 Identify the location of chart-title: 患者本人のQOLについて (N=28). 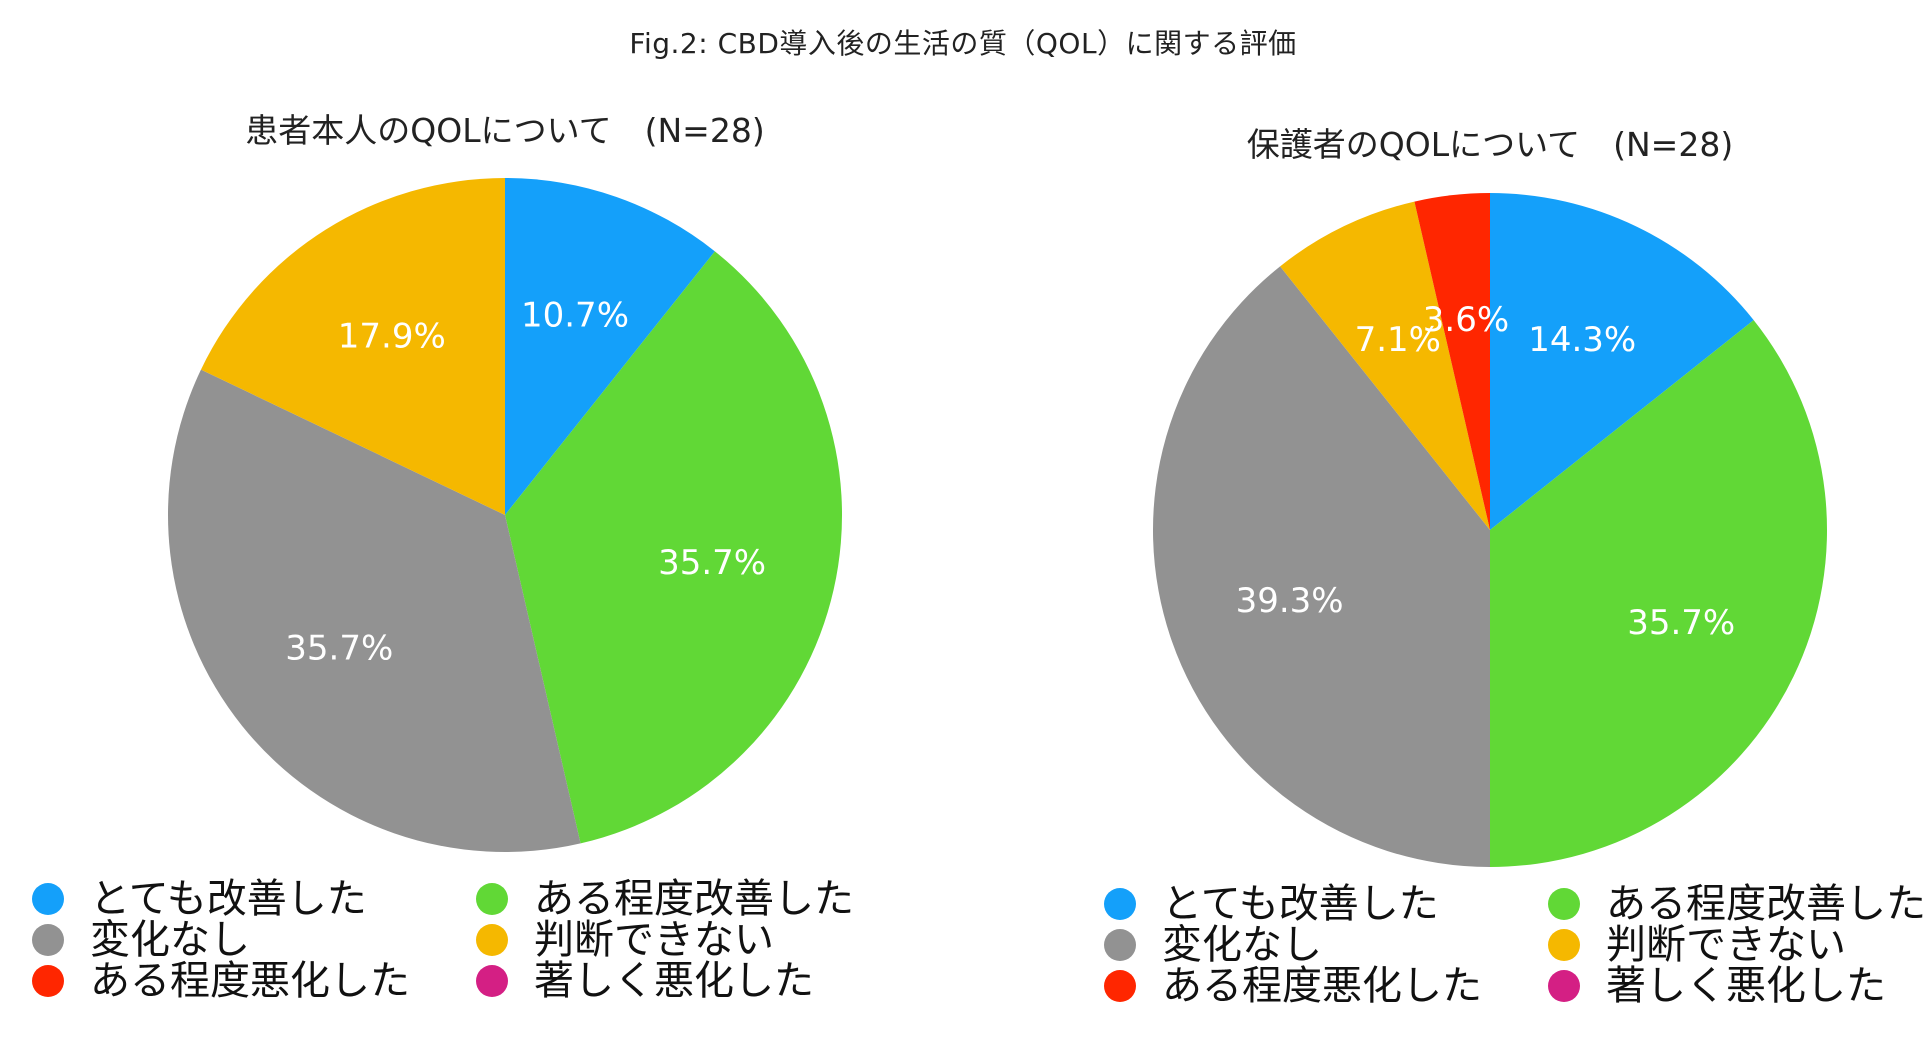
(504, 130).